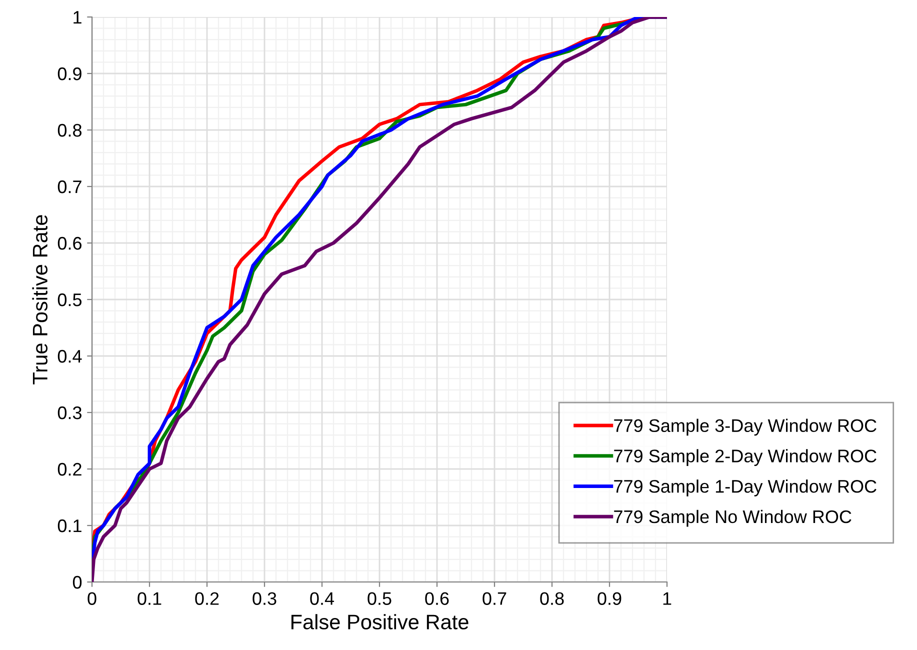 Image resolution: width=917 pixels, height=650 pixels. I want to click on x-tick-label: 0.4, so click(322, 598).